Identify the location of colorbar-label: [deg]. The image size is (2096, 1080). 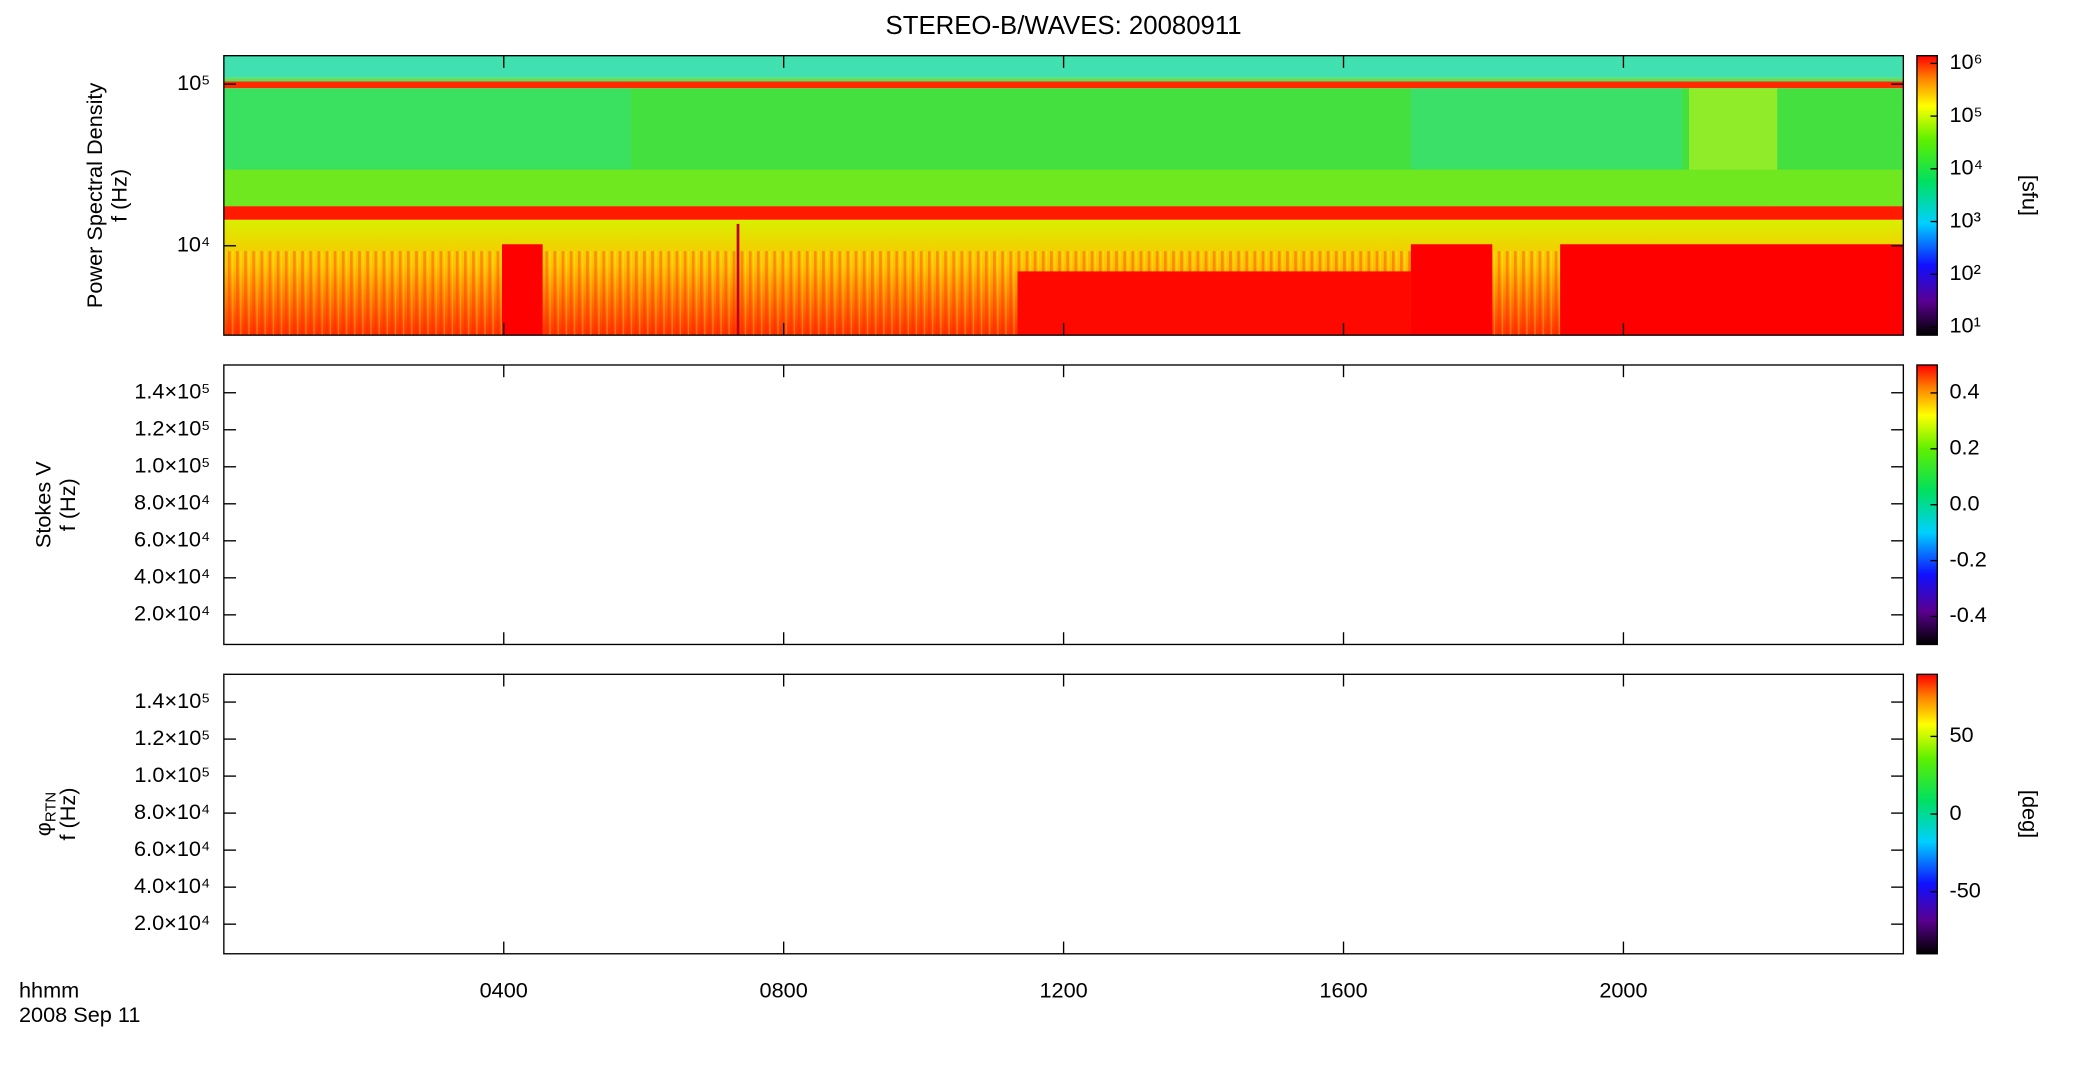
(2029, 814).